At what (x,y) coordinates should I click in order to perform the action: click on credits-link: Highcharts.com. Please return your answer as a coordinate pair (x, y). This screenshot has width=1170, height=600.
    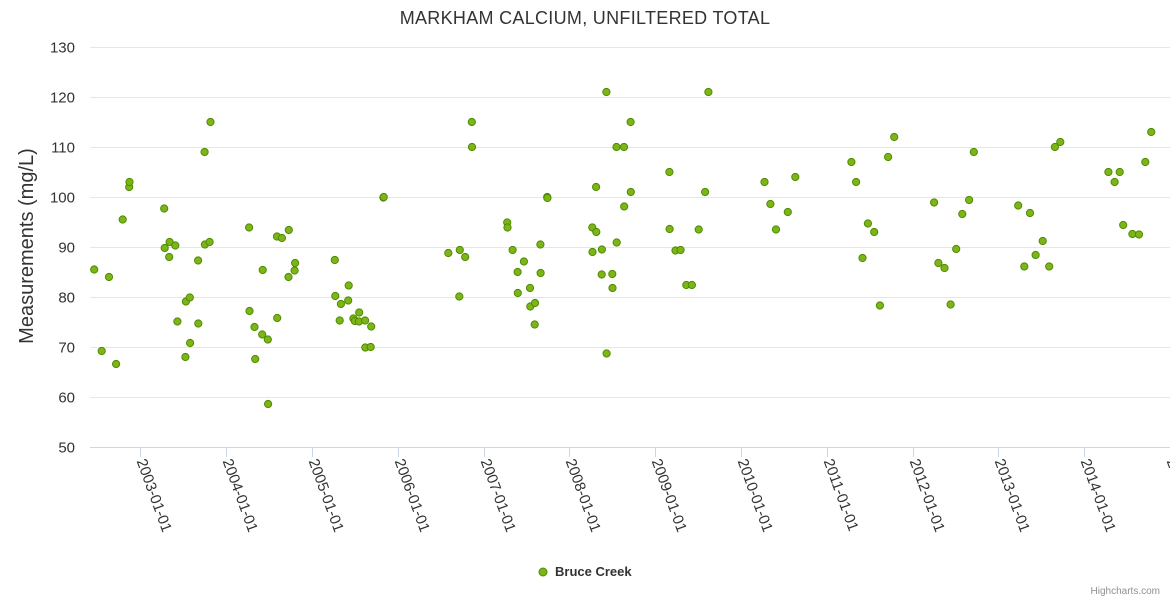
    Looking at the image, I should click on (1125, 591).